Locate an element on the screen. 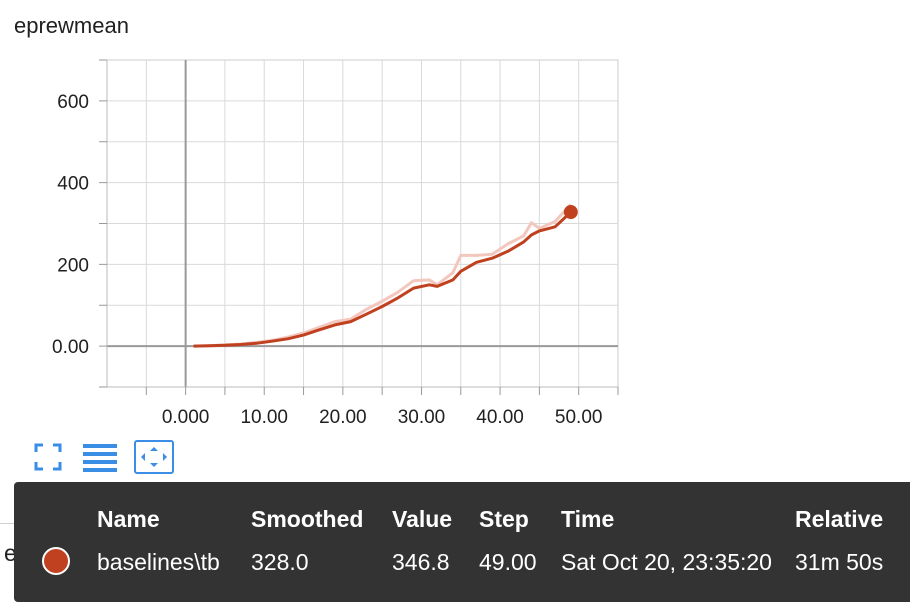 The width and height of the screenshot is (910, 602). tooltip-value: 346.8 is located at coordinates (421, 562).